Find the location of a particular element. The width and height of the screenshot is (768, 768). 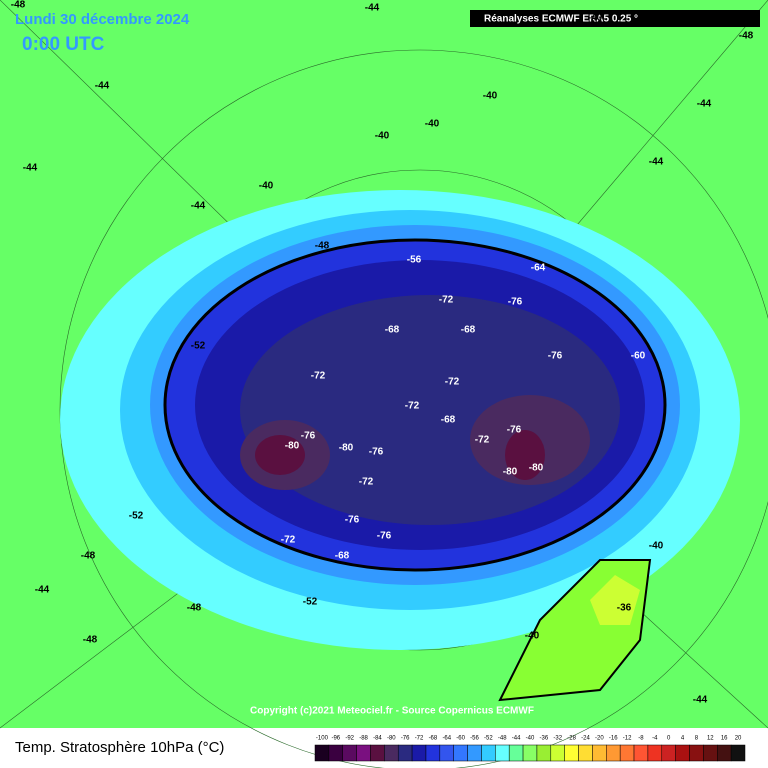

legend-tick: 4 is located at coordinates (683, 739).